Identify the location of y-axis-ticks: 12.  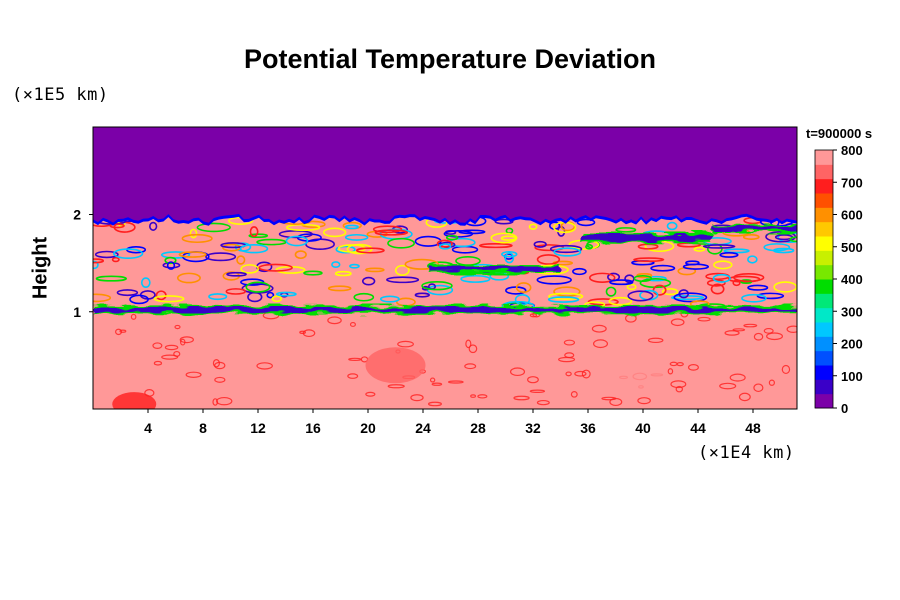
(83, 263).